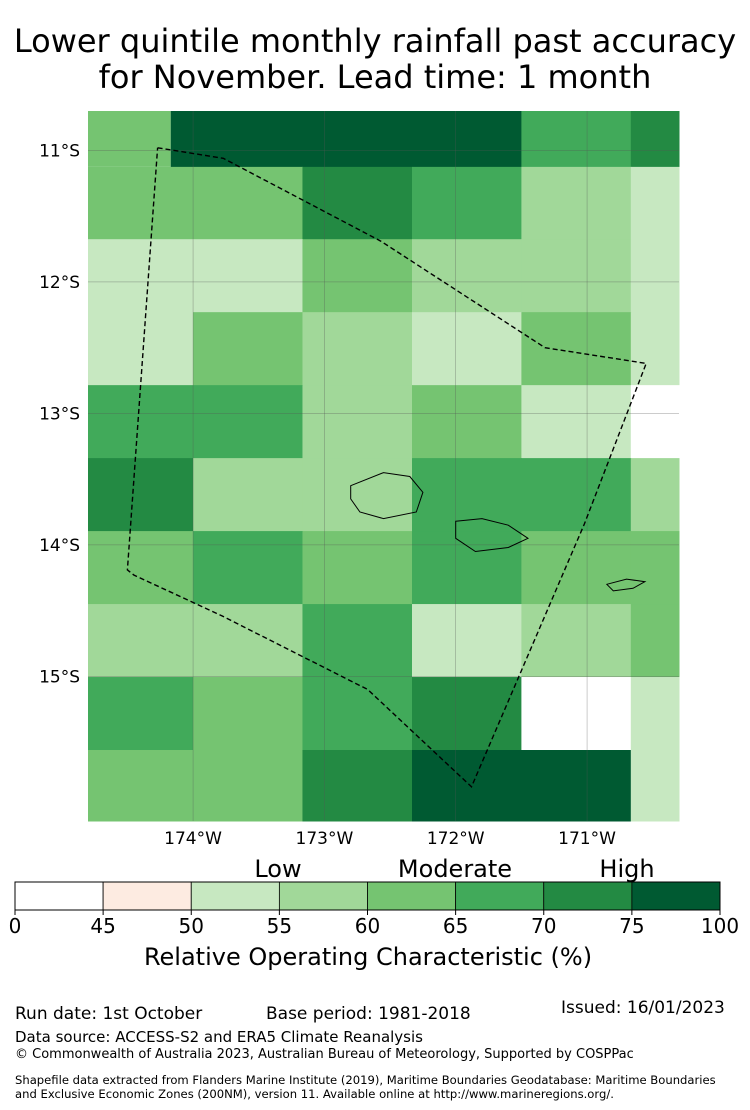  I want to click on colorbar-tick-label: 45, so click(102, 926).